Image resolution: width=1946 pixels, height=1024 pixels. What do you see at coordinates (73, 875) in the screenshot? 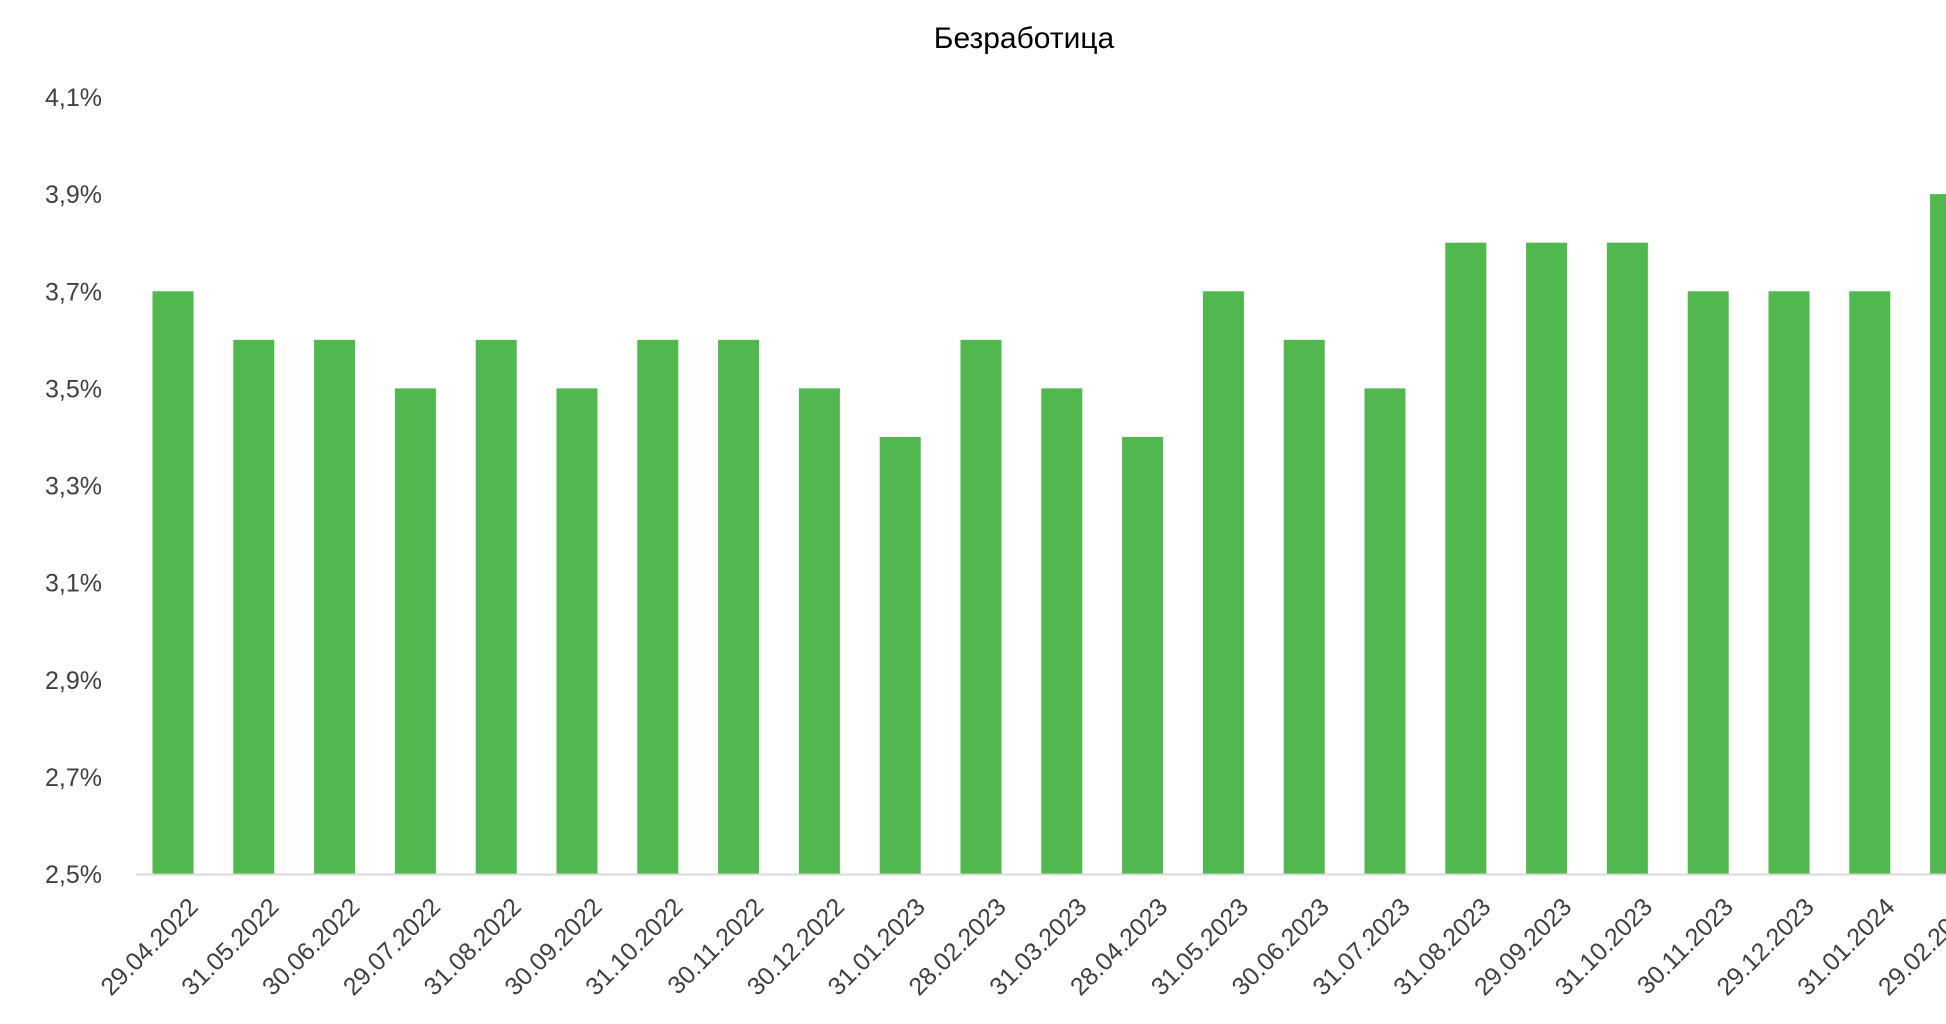
I see `y-tick-label: 2,5%` at bounding box center [73, 875].